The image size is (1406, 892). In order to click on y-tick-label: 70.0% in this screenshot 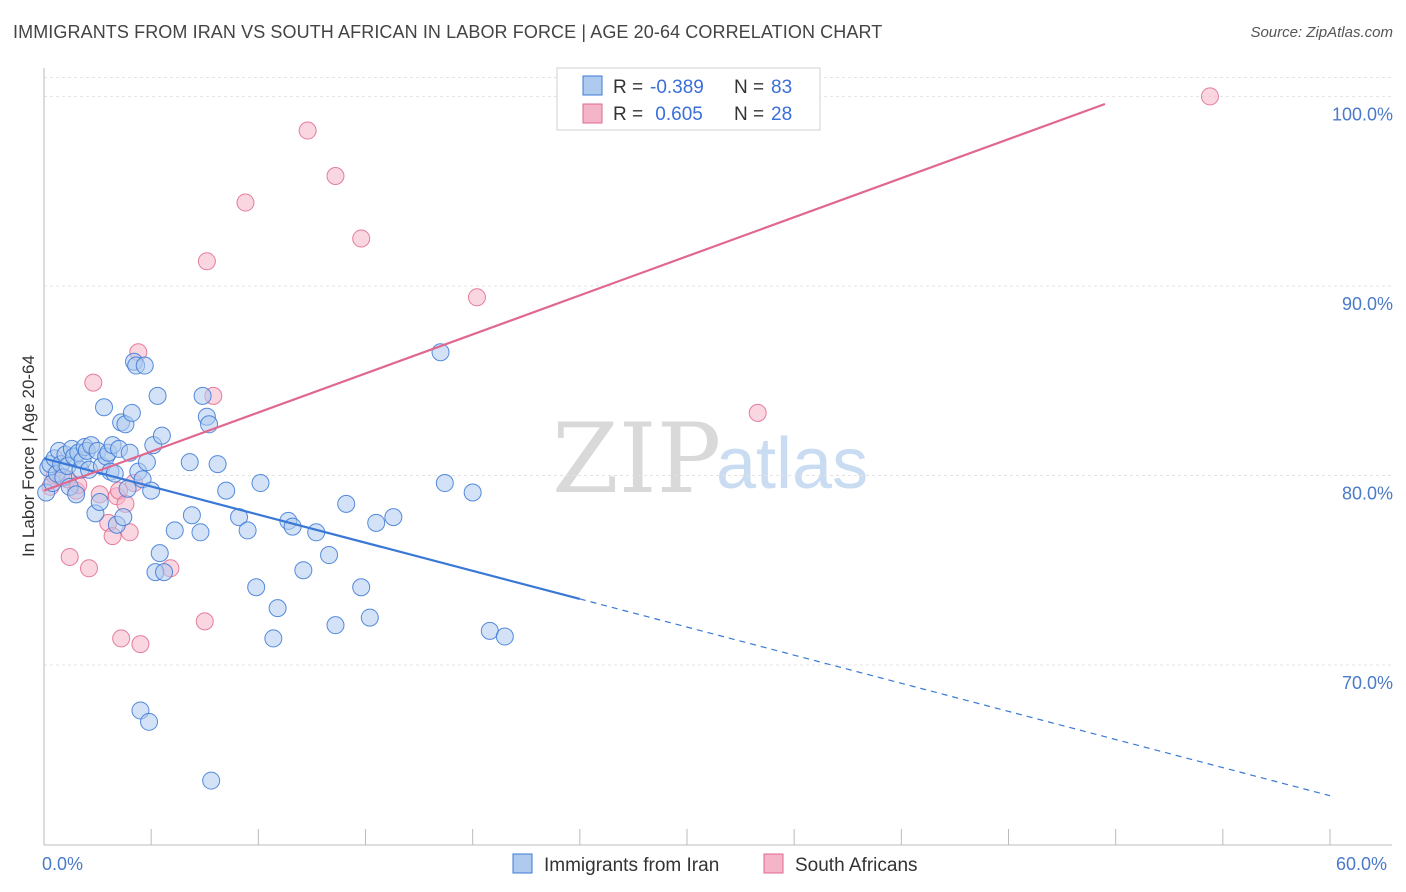, I will do `click(1367, 683)`.